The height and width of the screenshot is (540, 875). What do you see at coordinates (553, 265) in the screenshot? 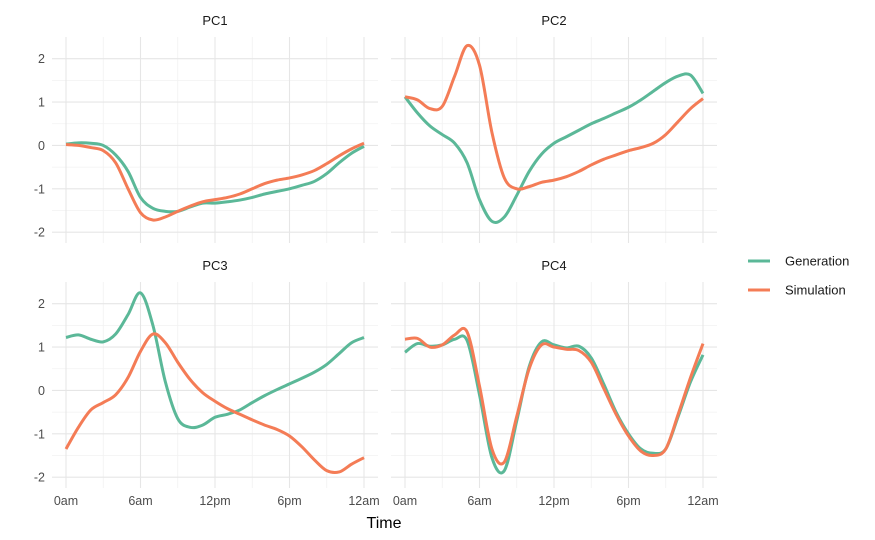
I see `panel-title: PC4` at bounding box center [553, 265].